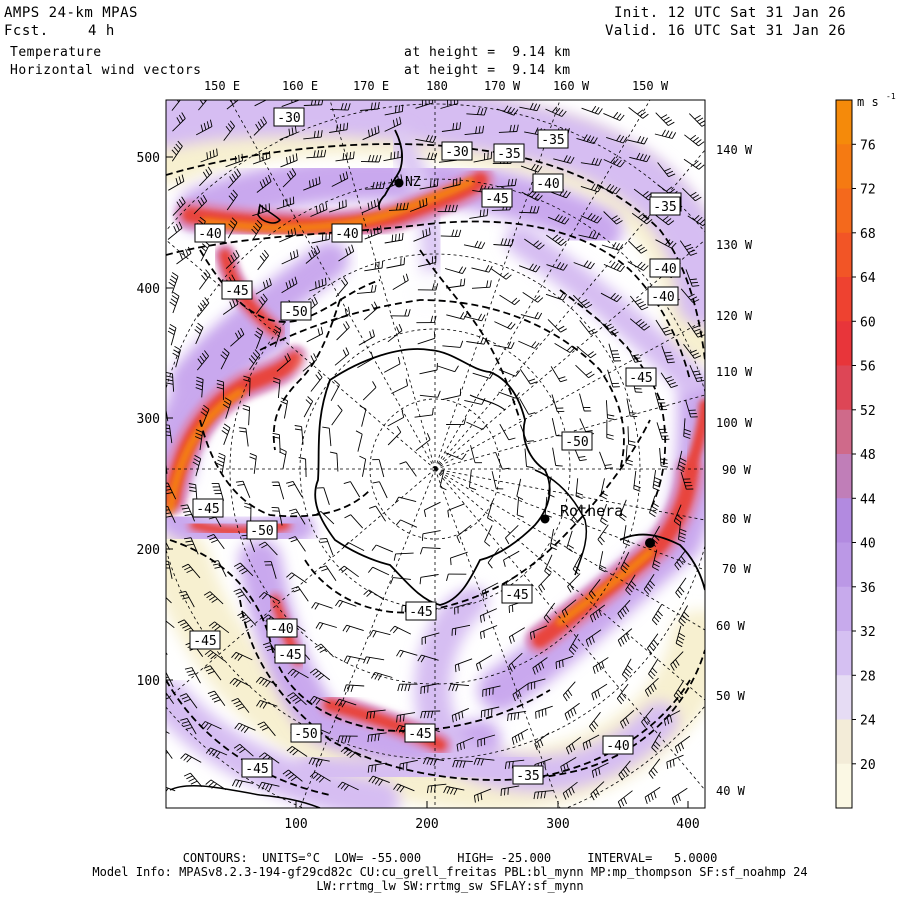 This screenshot has width=900, height=900. Describe the element at coordinates (390, 170) in the screenshot. I see `new-zealand-coastline` at that location.